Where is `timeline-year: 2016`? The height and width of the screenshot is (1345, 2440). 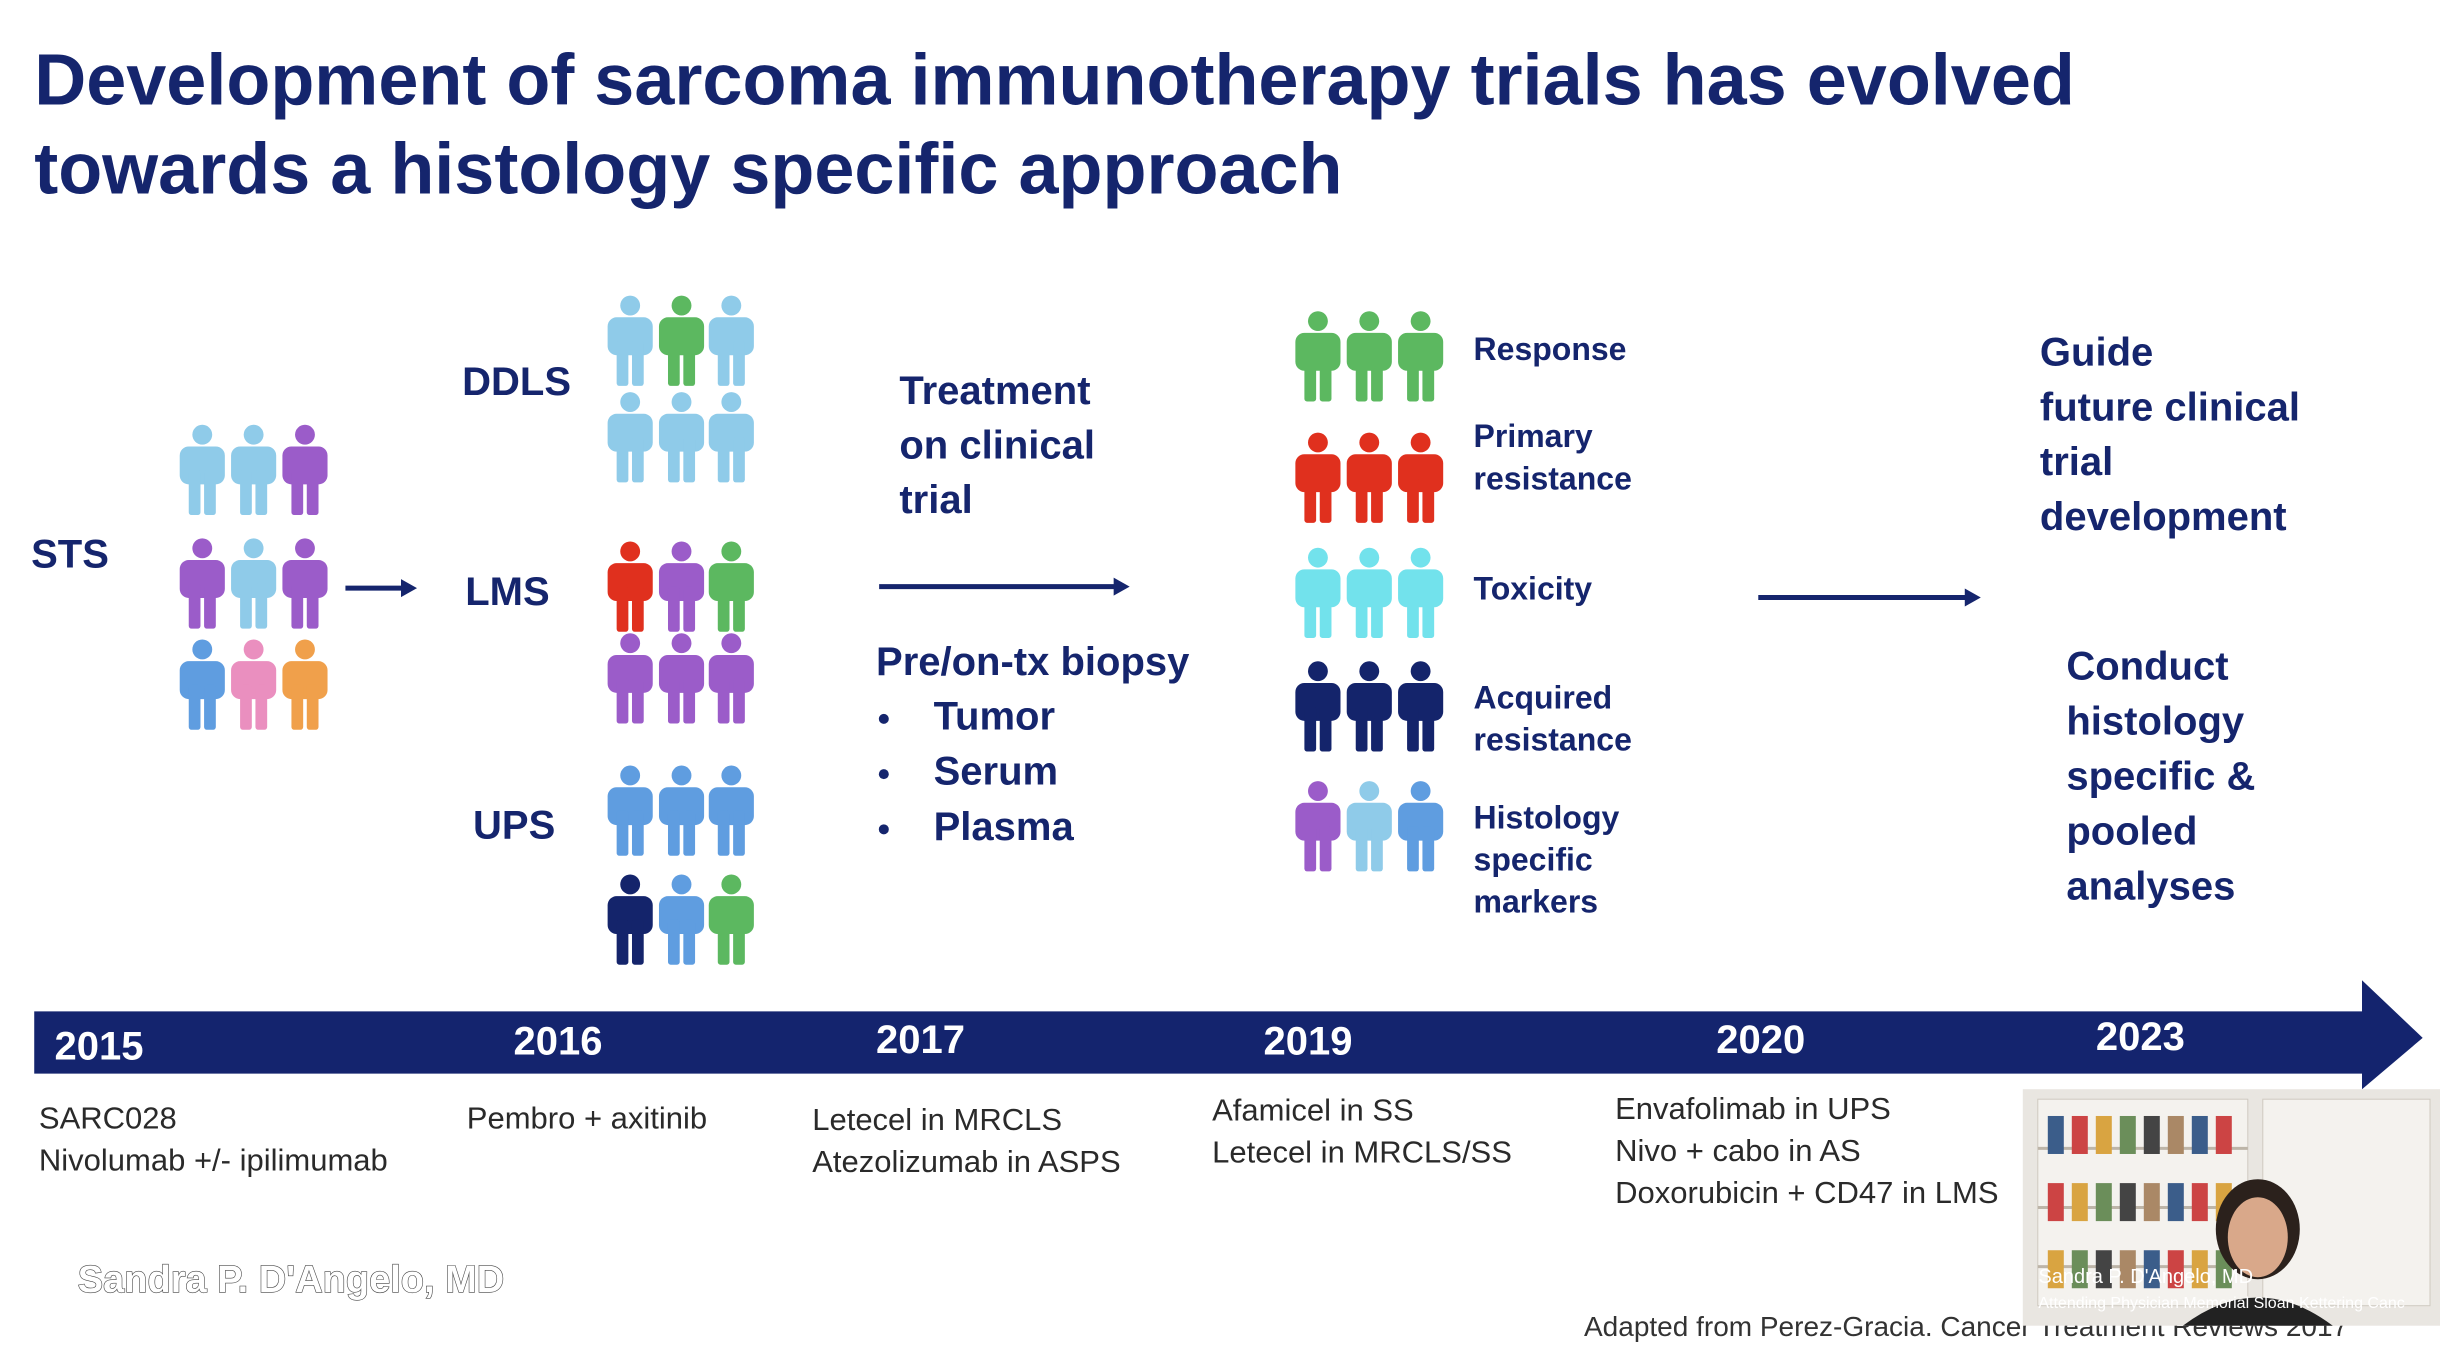 timeline-year: 2016 is located at coordinates (557, 1042).